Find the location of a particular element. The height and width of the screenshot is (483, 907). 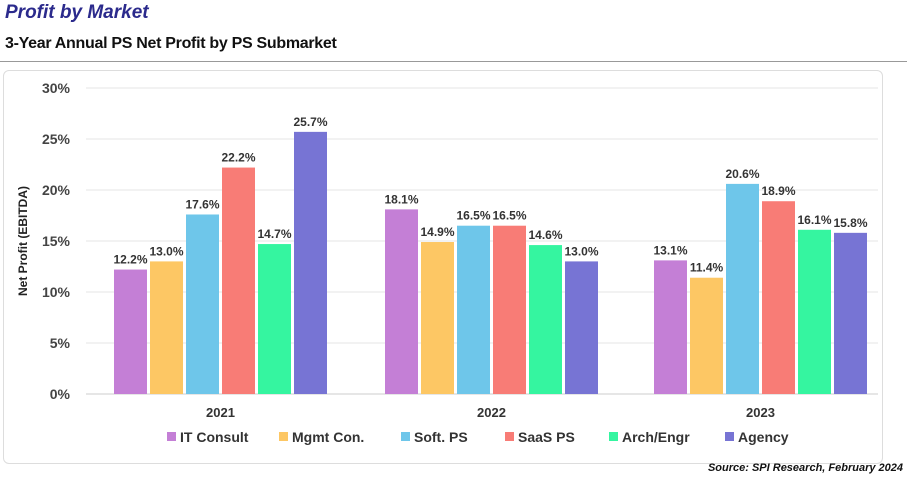

y-axis-label: Net Profit (EBITDA) is located at coordinates (23, 241).